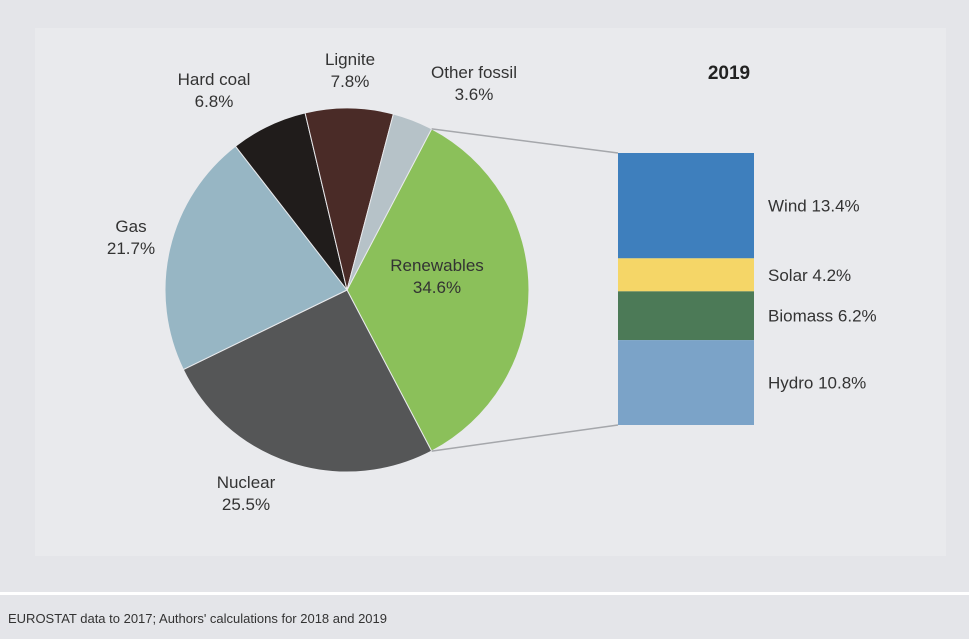 The width and height of the screenshot is (969, 639). Describe the element at coordinates (389, 202) in the screenshot. I see `pie-slice-other-fossil` at that location.